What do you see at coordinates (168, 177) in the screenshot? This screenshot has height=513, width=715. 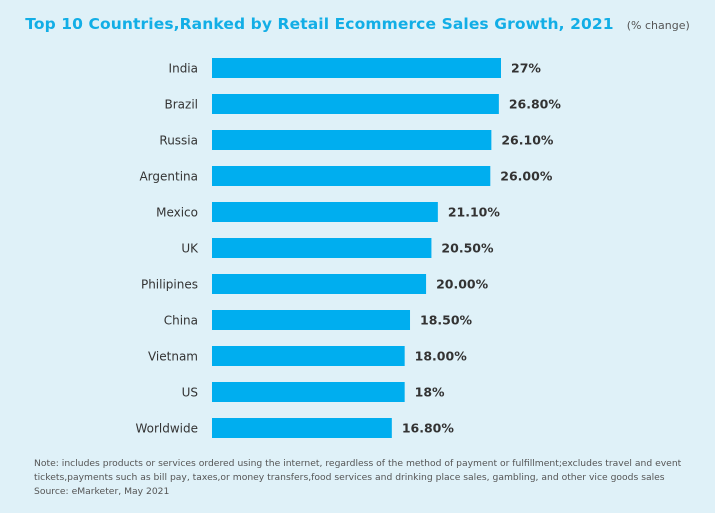 I see `category-label: Argentina` at bounding box center [168, 177].